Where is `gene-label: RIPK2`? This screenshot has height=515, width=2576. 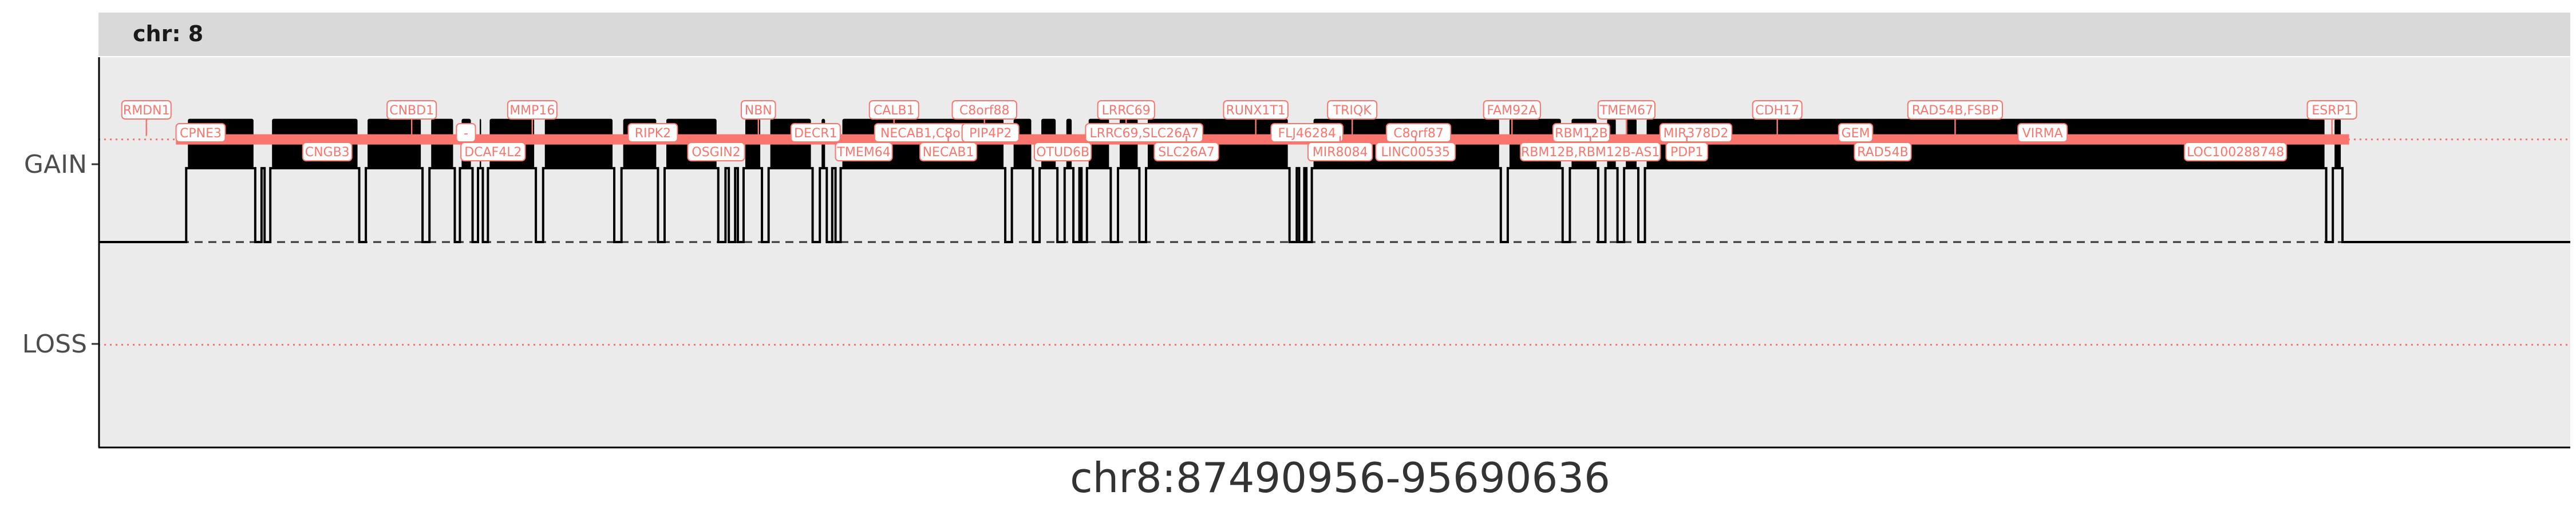
gene-label: RIPK2 is located at coordinates (653, 133).